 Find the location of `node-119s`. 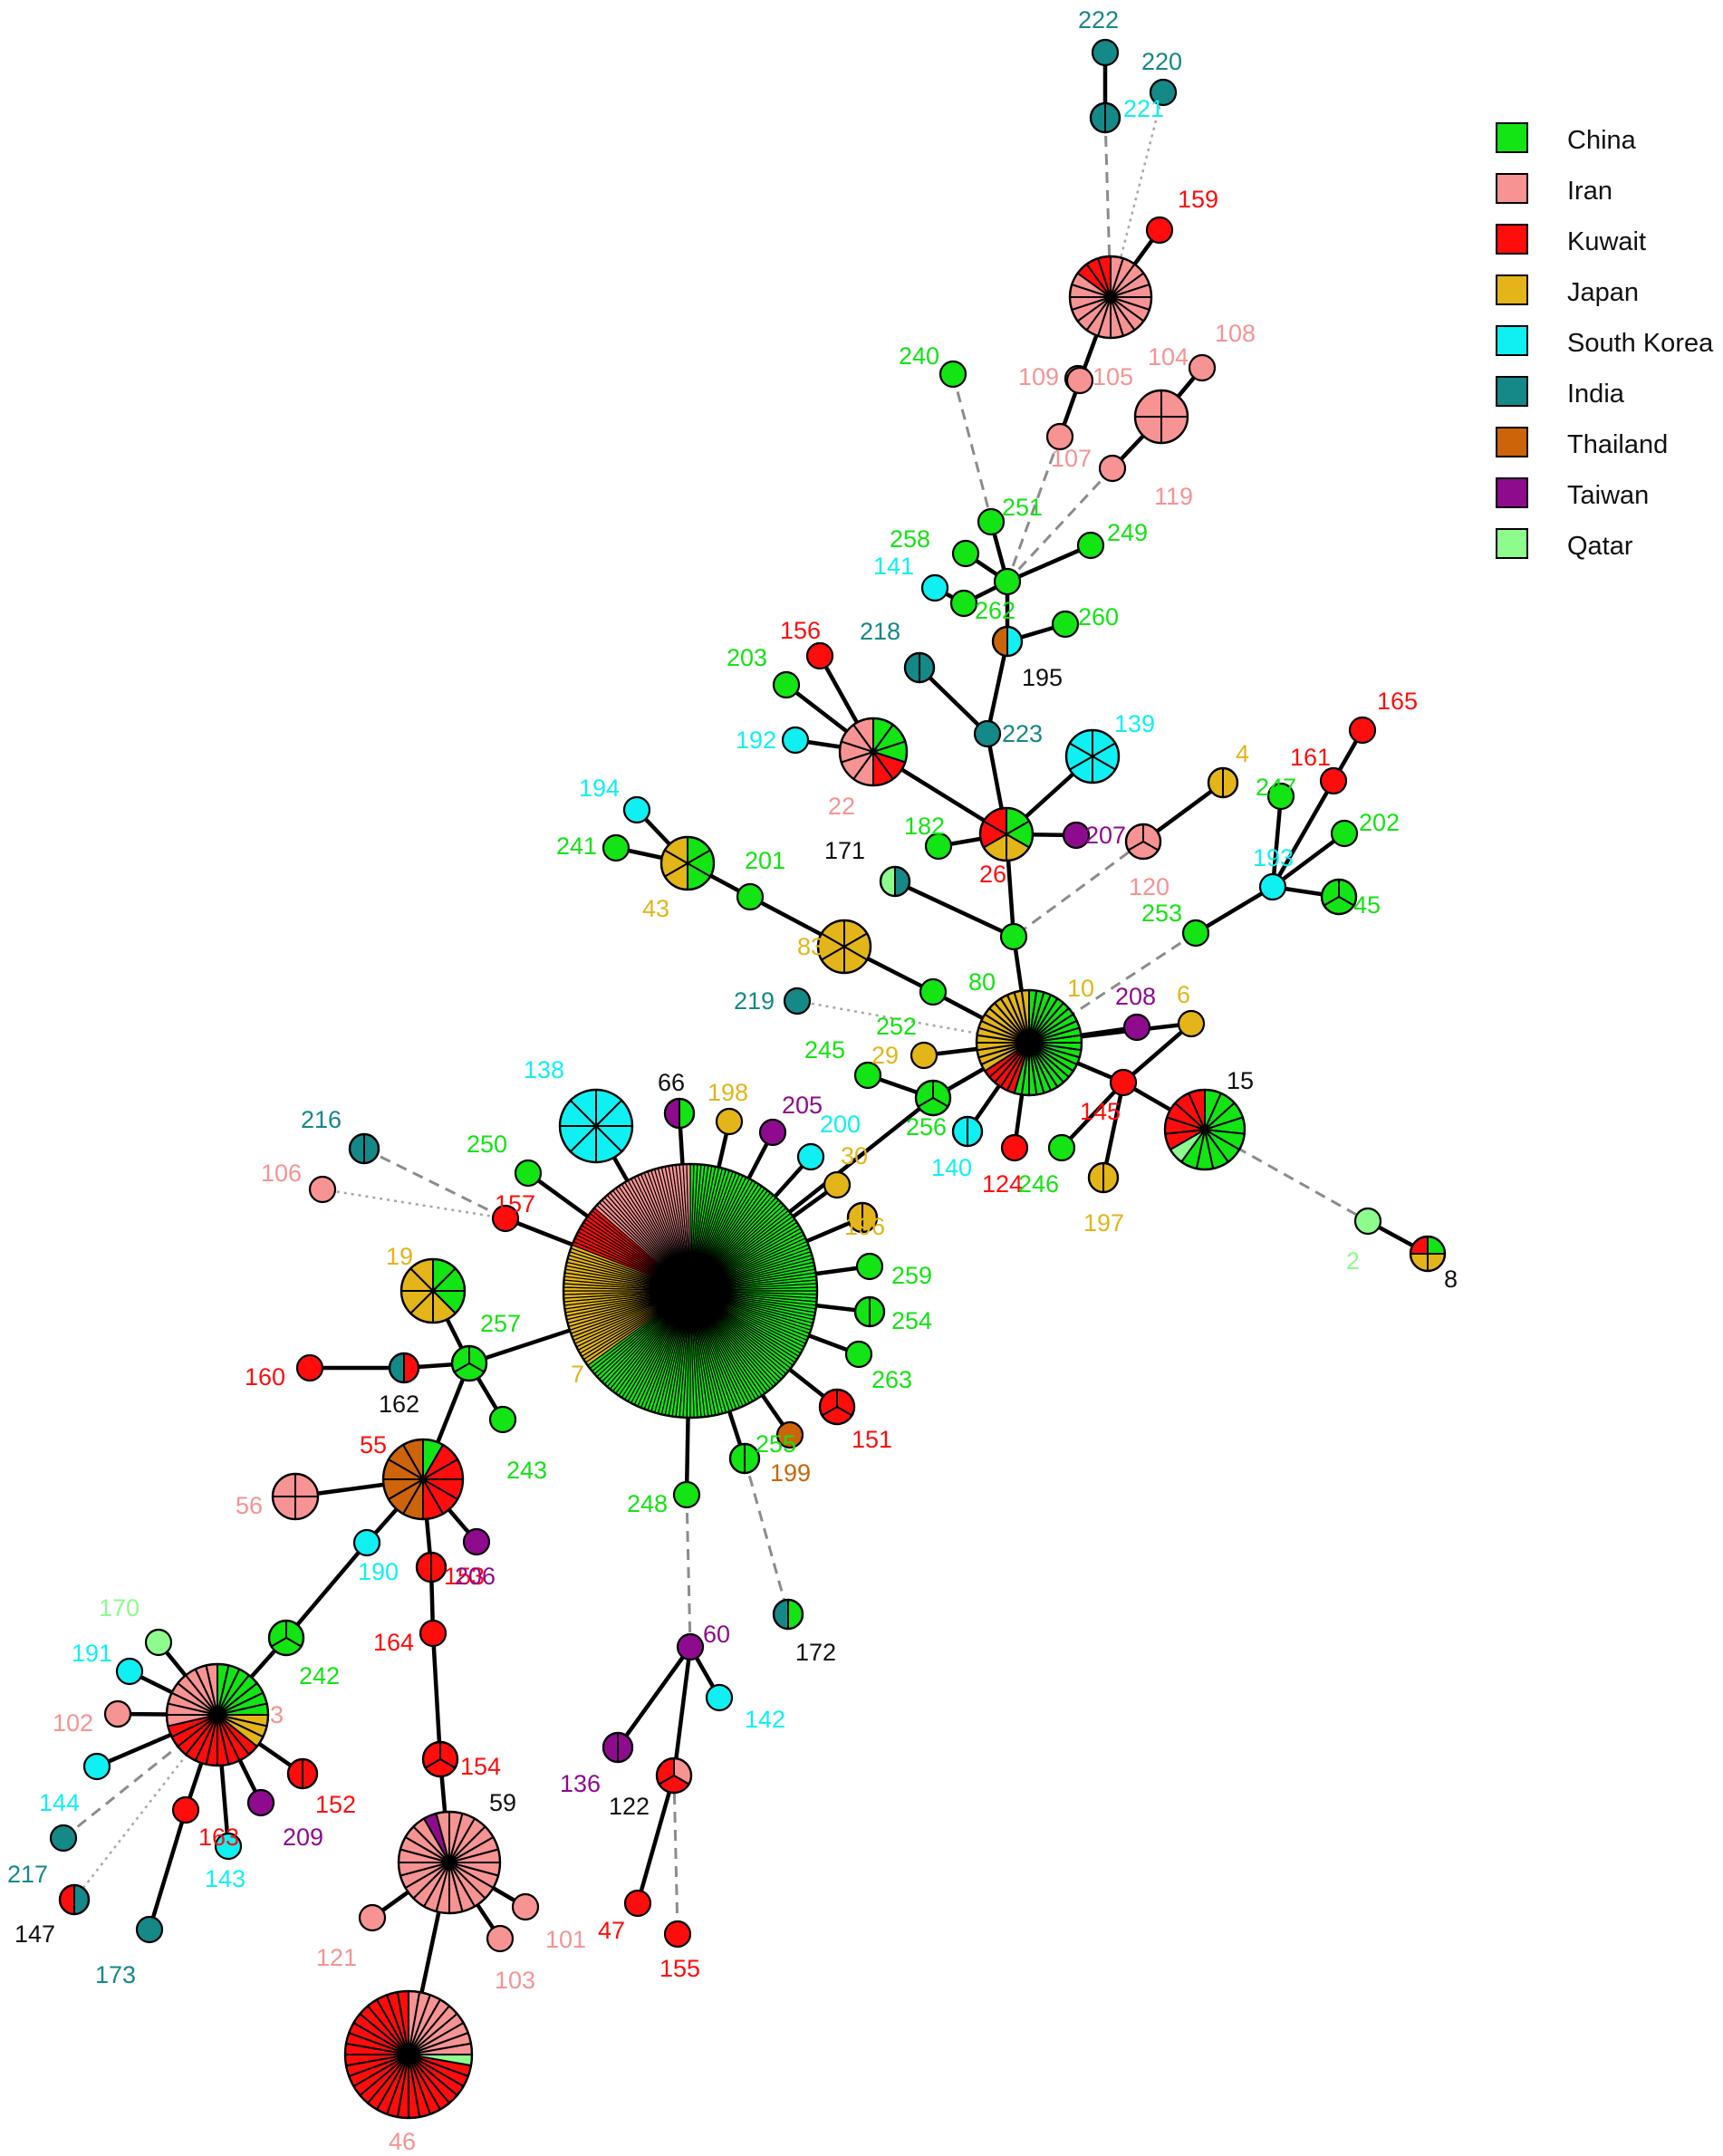

node-119s is located at coordinates (1112, 468).